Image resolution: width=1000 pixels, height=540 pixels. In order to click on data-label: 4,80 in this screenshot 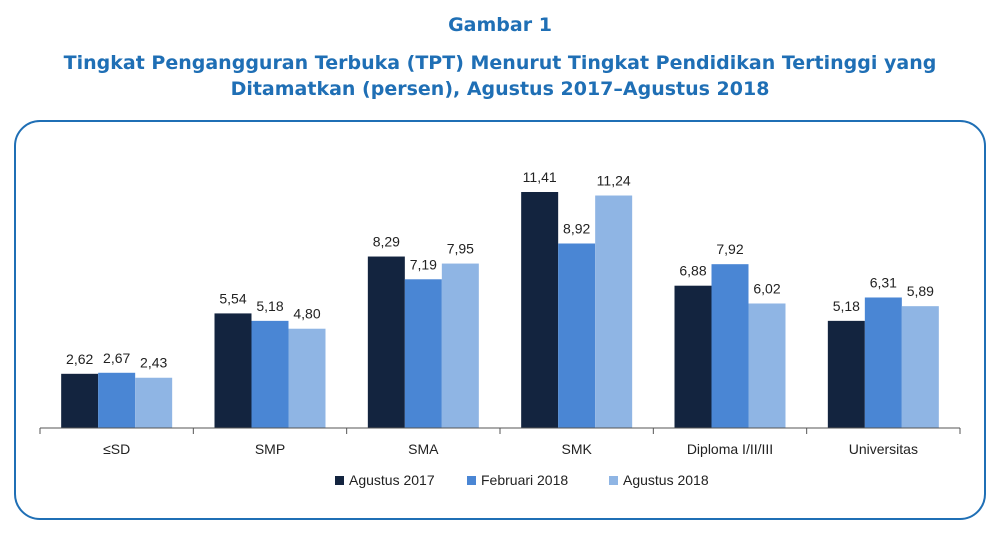, I will do `click(306, 314)`.